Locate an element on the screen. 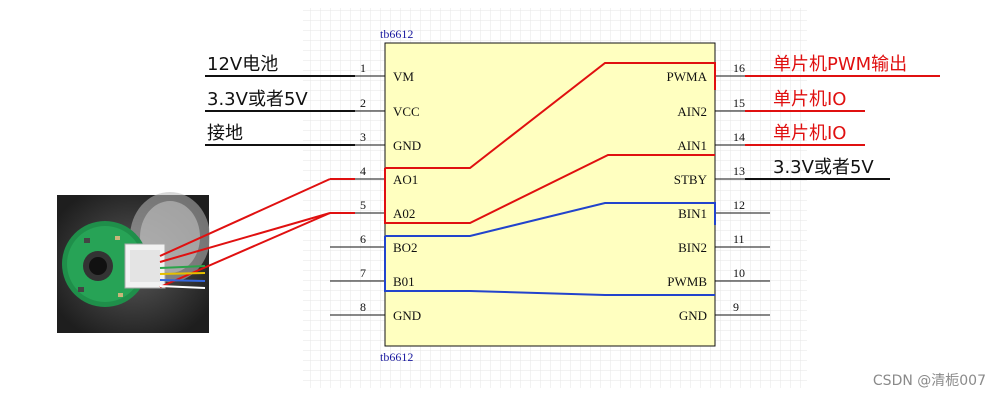 The image size is (997, 401). pin-number-13: 13 is located at coordinates (739, 171).